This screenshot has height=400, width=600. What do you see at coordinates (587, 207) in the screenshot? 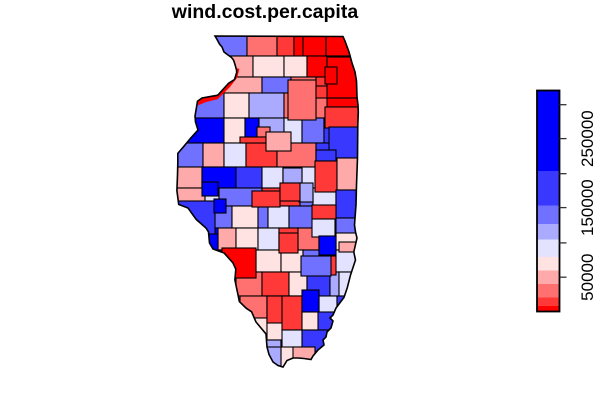
I see `svg-text: 150000` at bounding box center [587, 207].